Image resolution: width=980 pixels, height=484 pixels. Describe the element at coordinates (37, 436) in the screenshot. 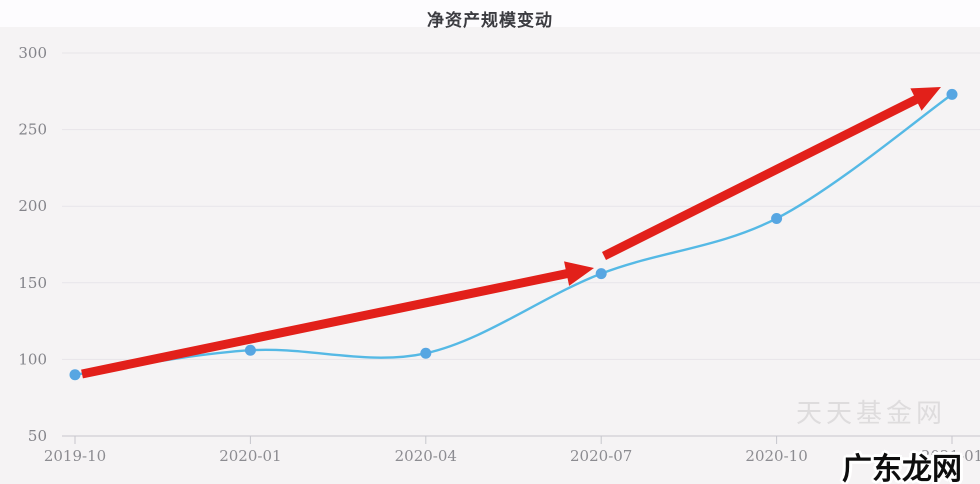

I see `y-axis-label: 50` at that location.